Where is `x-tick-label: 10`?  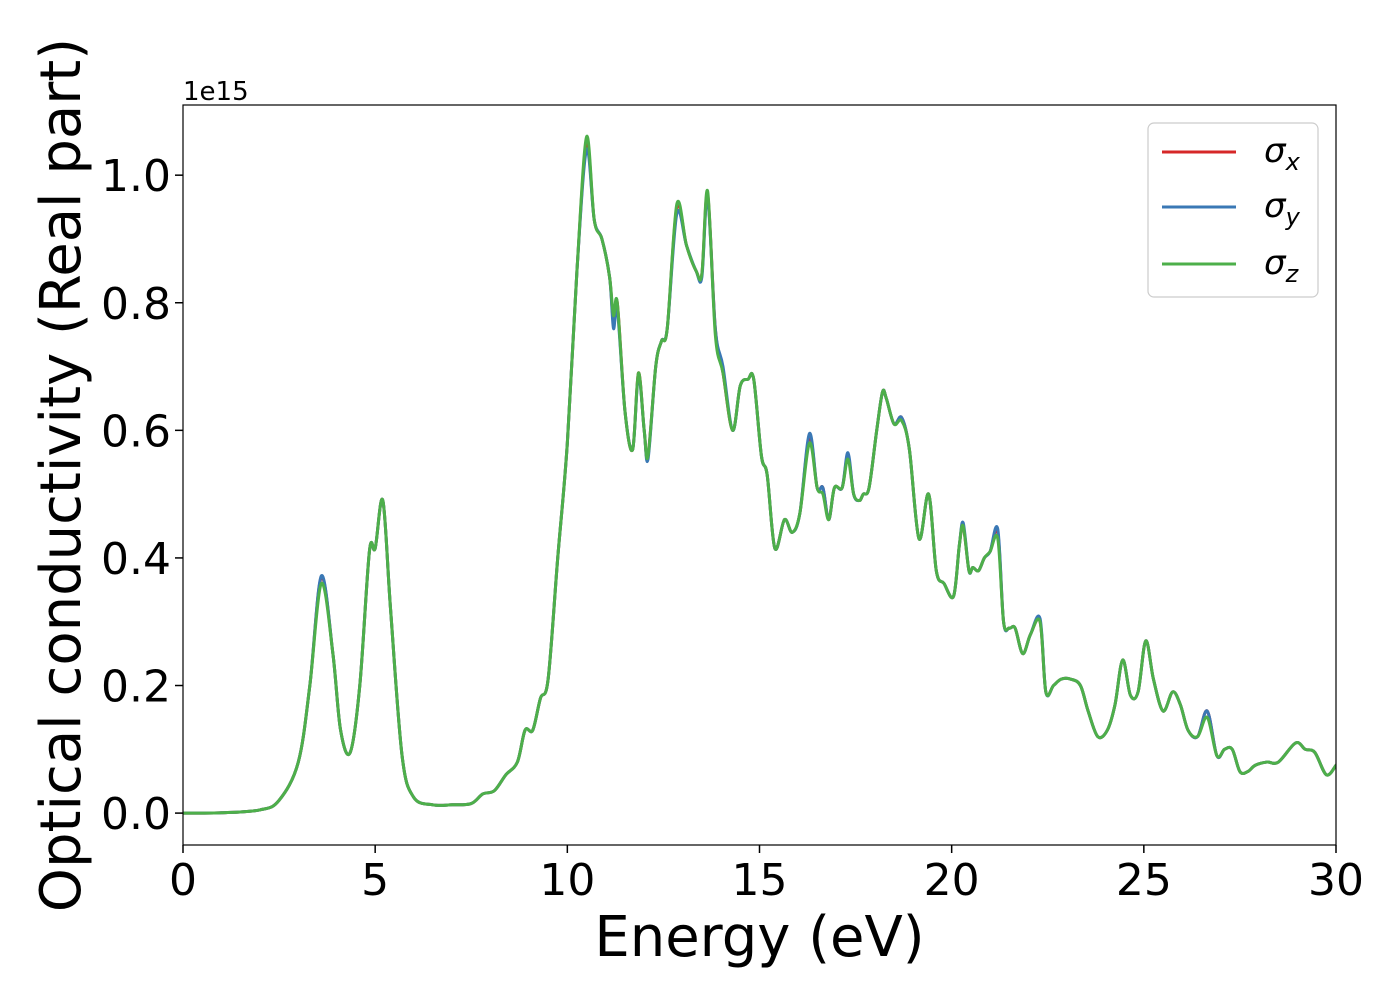 x-tick-label: 10 is located at coordinates (567, 880).